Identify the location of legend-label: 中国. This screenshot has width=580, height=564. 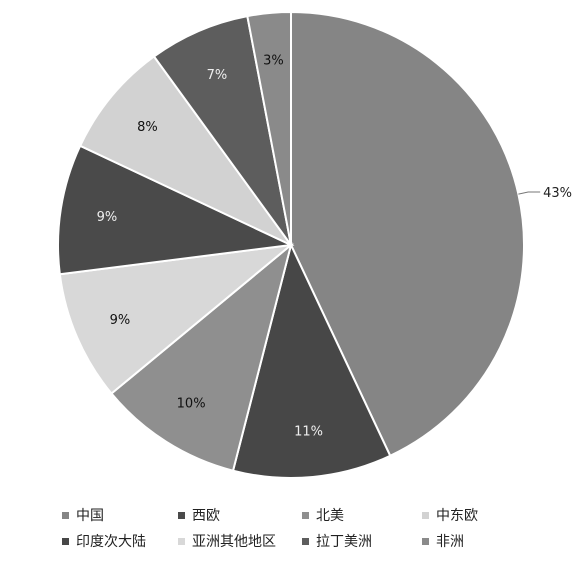
(90, 516).